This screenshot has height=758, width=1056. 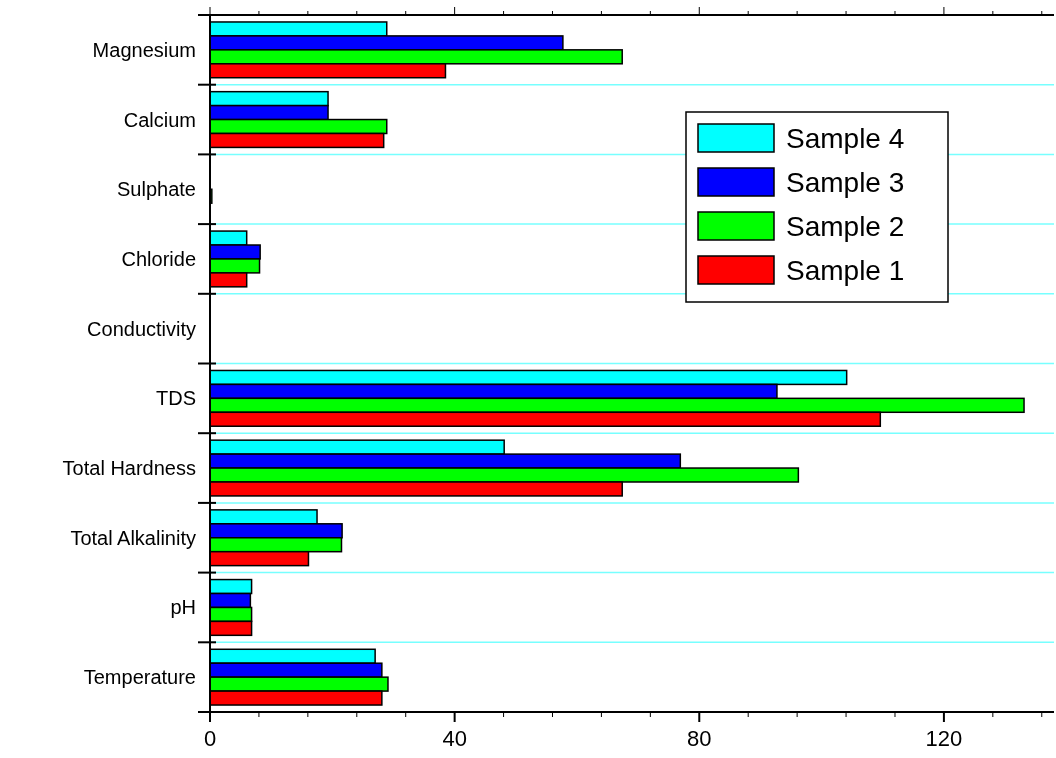 What do you see at coordinates (210, 738) in the screenshot?
I see `x-tick-label: 0` at bounding box center [210, 738].